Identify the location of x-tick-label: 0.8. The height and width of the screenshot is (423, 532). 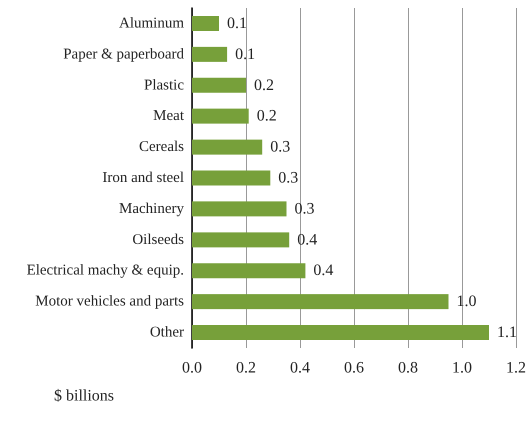
(408, 368).